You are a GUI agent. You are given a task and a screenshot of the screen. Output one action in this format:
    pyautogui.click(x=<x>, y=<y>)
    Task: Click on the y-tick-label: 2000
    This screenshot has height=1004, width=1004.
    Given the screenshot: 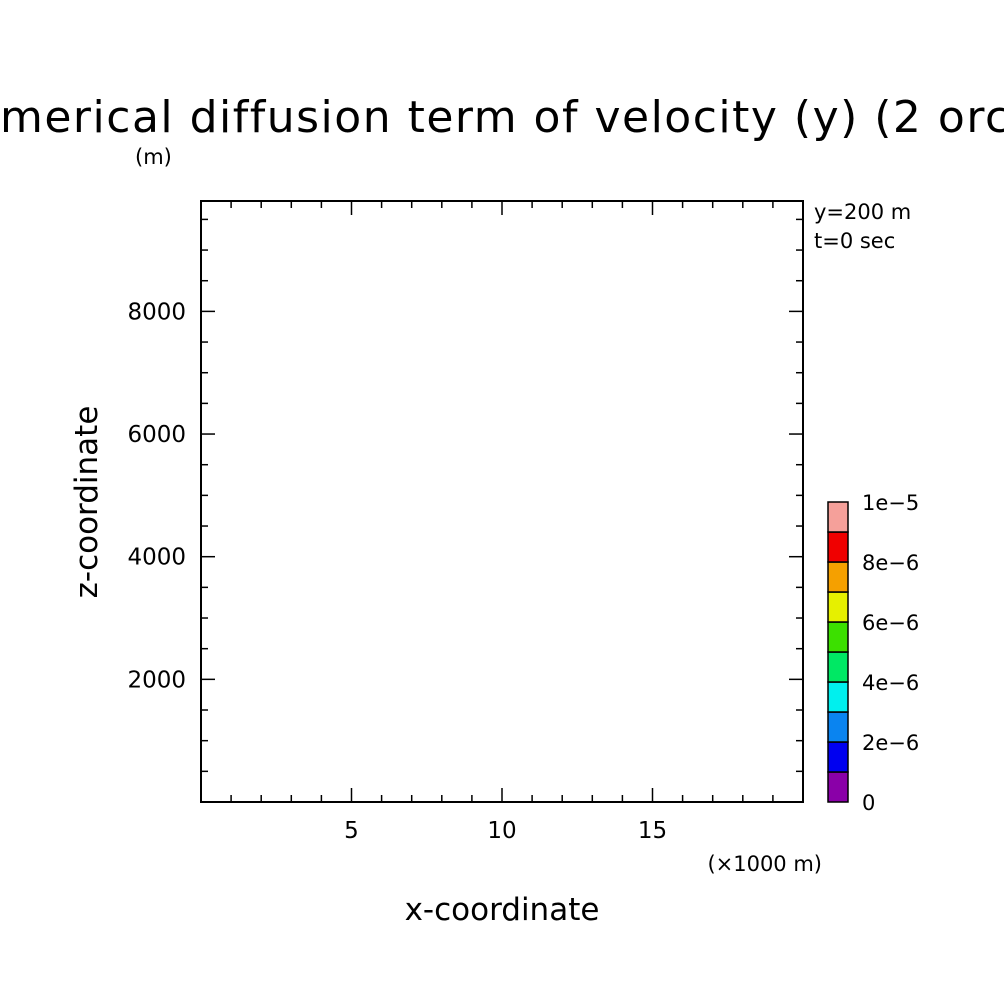 What is the action you would take?
    pyautogui.click(x=156, y=680)
    